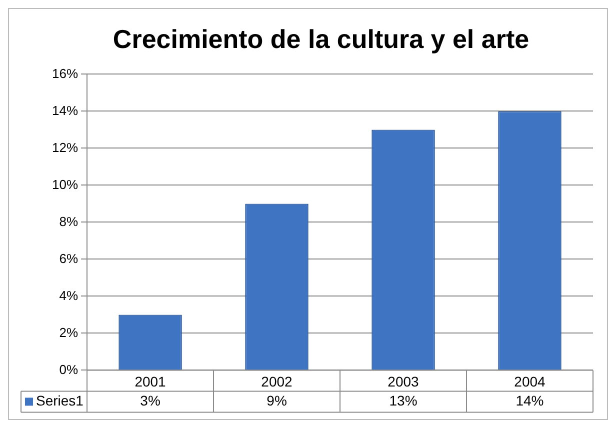 The height and width of the screenshot is (428, 616). What do you see at coordinates (530, 400) in the screenshot?
I see `data-label: 14%` at bounding box center [530, 400].